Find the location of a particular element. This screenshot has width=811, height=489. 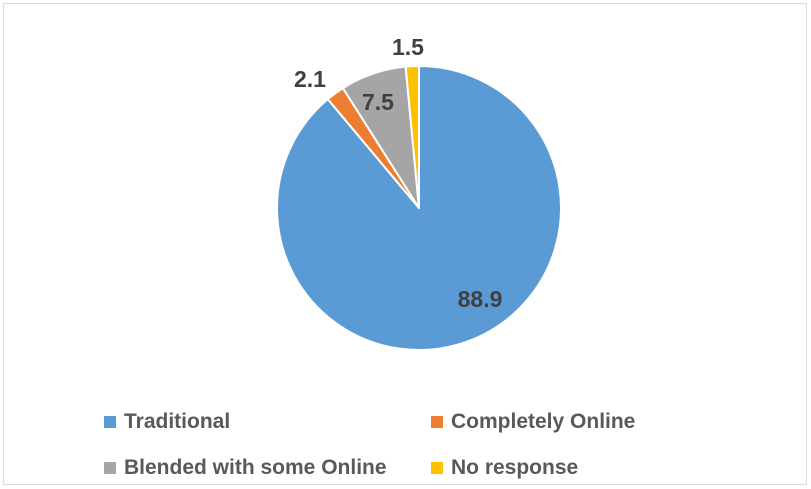

legend-item-completely-online: Completely Online is located at coordinates (533, 422).